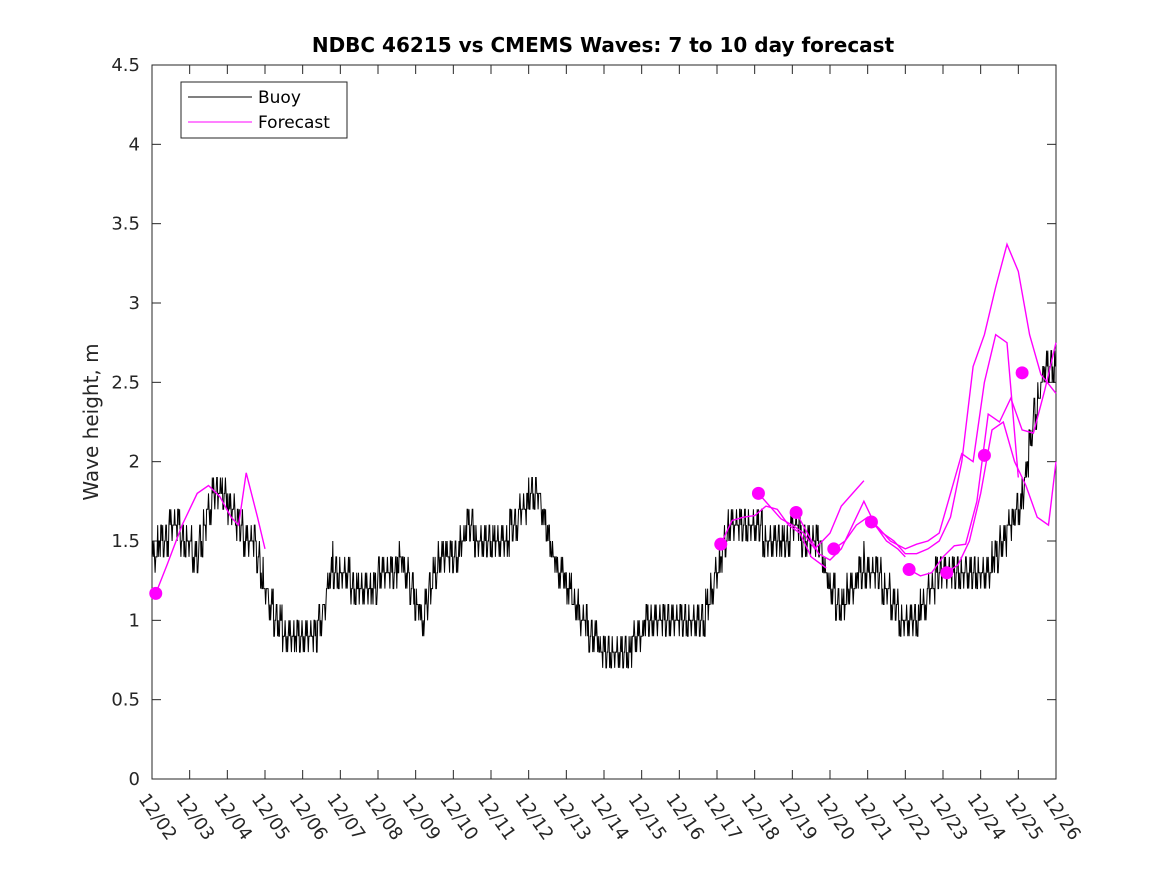 The height and width of the screenshot is (875, 1167). Describe the element at coordinates (1023, 817) in the screenshot. I see `x-tick-label: 12/25` at that location.